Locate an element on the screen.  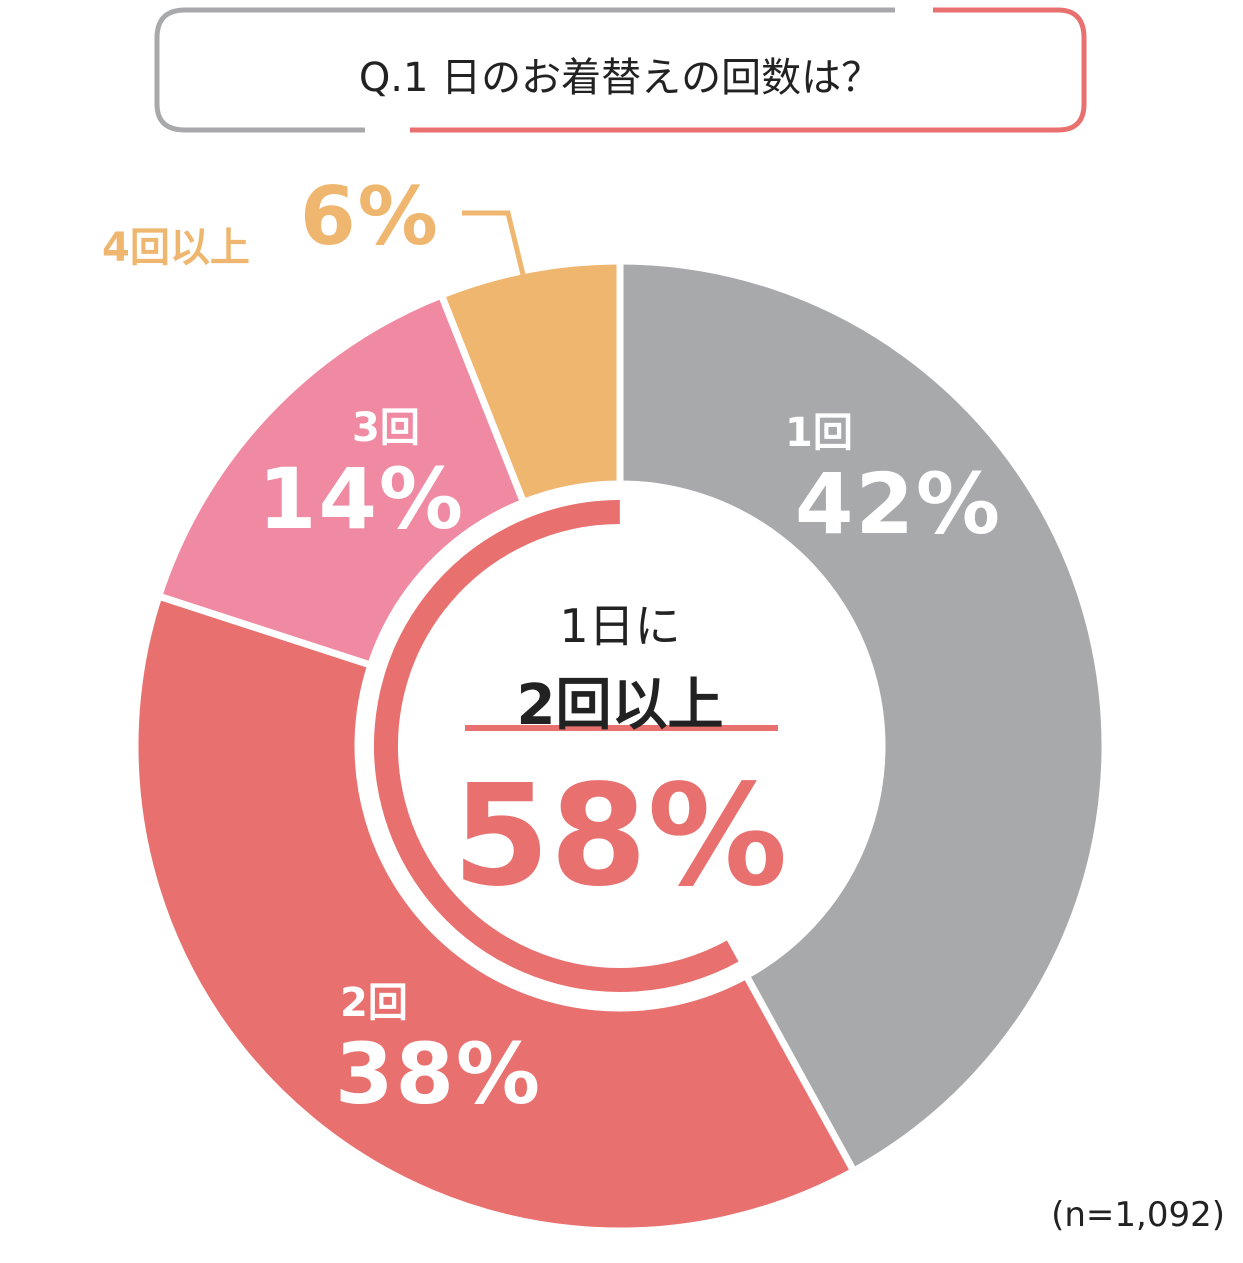
label-cat-4: 4回以上 is located at coordinates (176, 248).